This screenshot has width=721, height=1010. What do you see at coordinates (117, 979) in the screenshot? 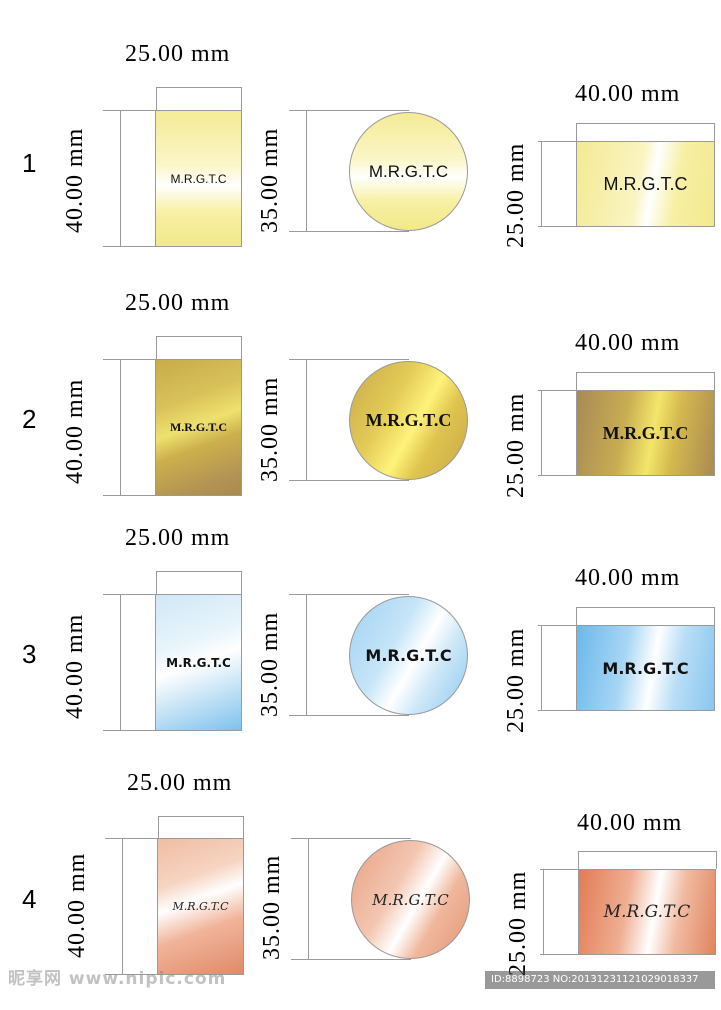
I see `watermark-site-text: 昵享网 www.nipic.com` at bounding box center [117, 979].